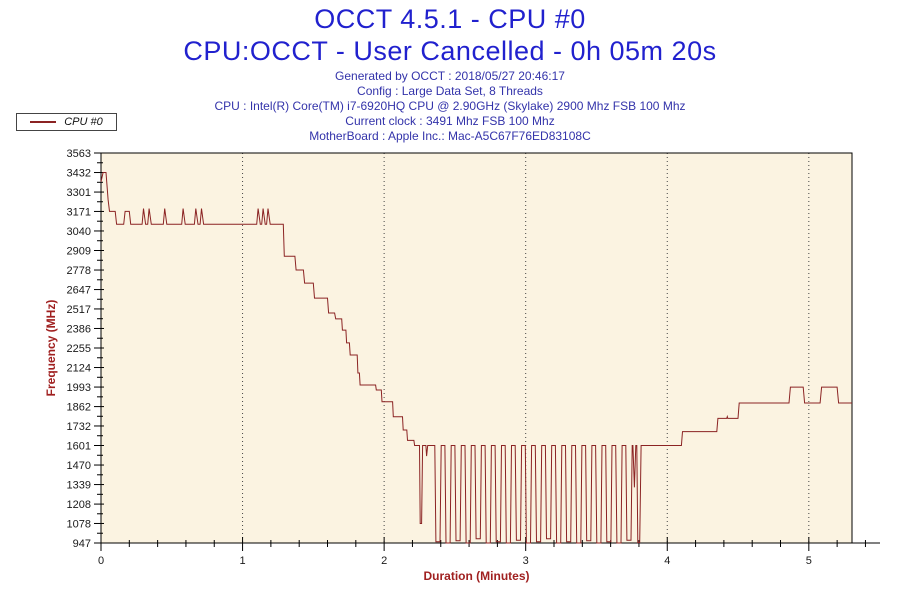  I want to click on y-tick-label: 2778, so click(79, 271).